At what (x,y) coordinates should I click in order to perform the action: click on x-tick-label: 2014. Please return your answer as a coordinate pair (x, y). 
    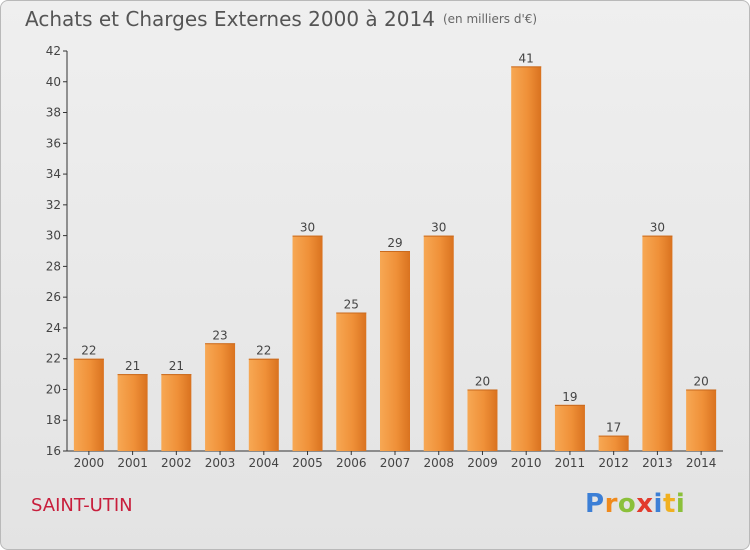
    Looking at the image, I should click on (701, 463).